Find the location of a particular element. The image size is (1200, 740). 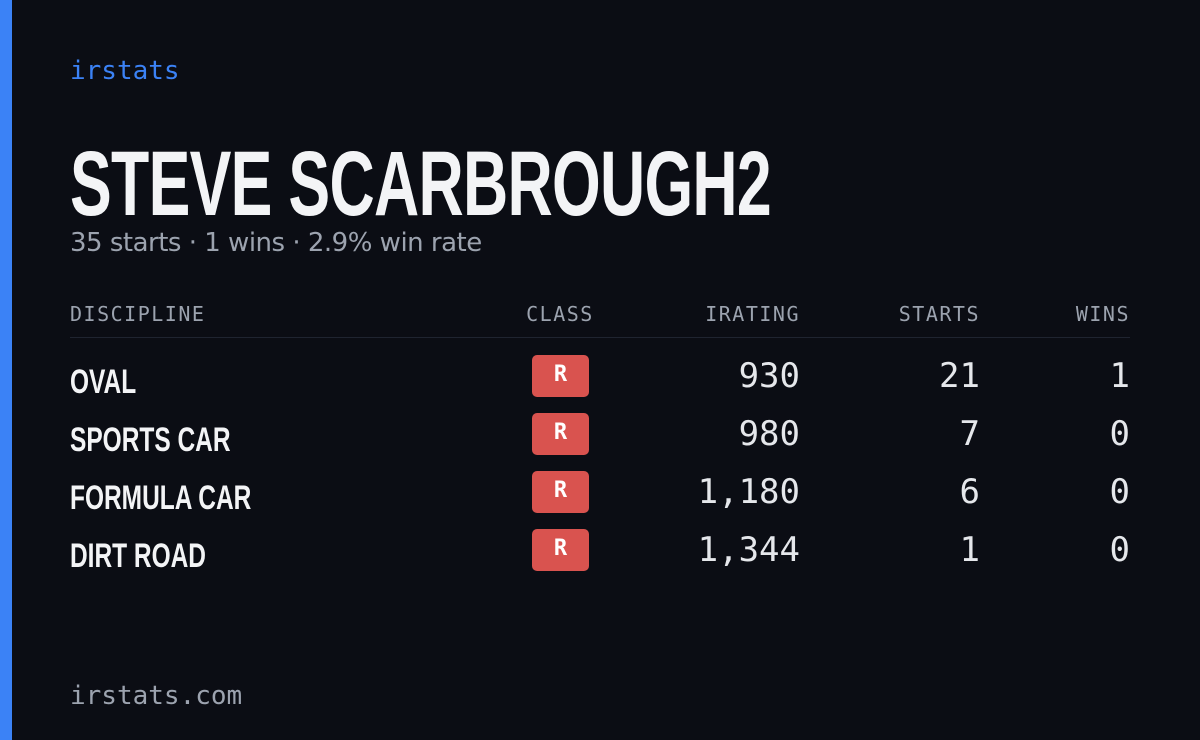

irating: 980 is located at coordinates (769, 434).